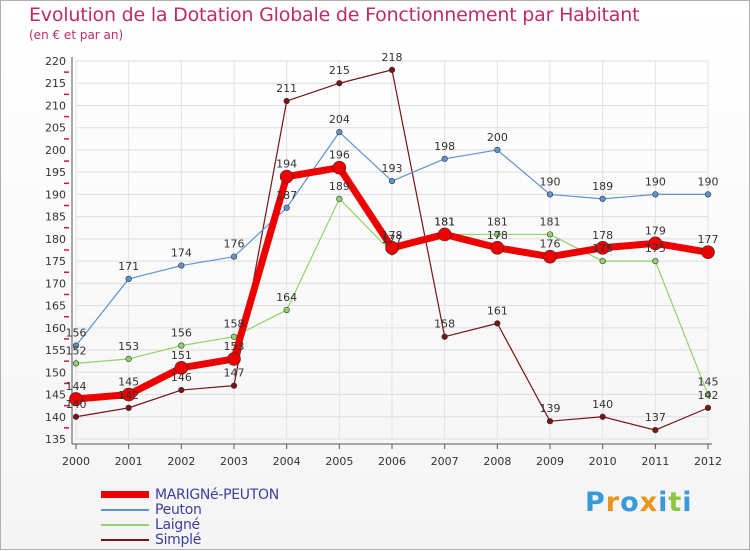 The image size is (750, 551). I want to click on data-label: 200, so click(497, 137).